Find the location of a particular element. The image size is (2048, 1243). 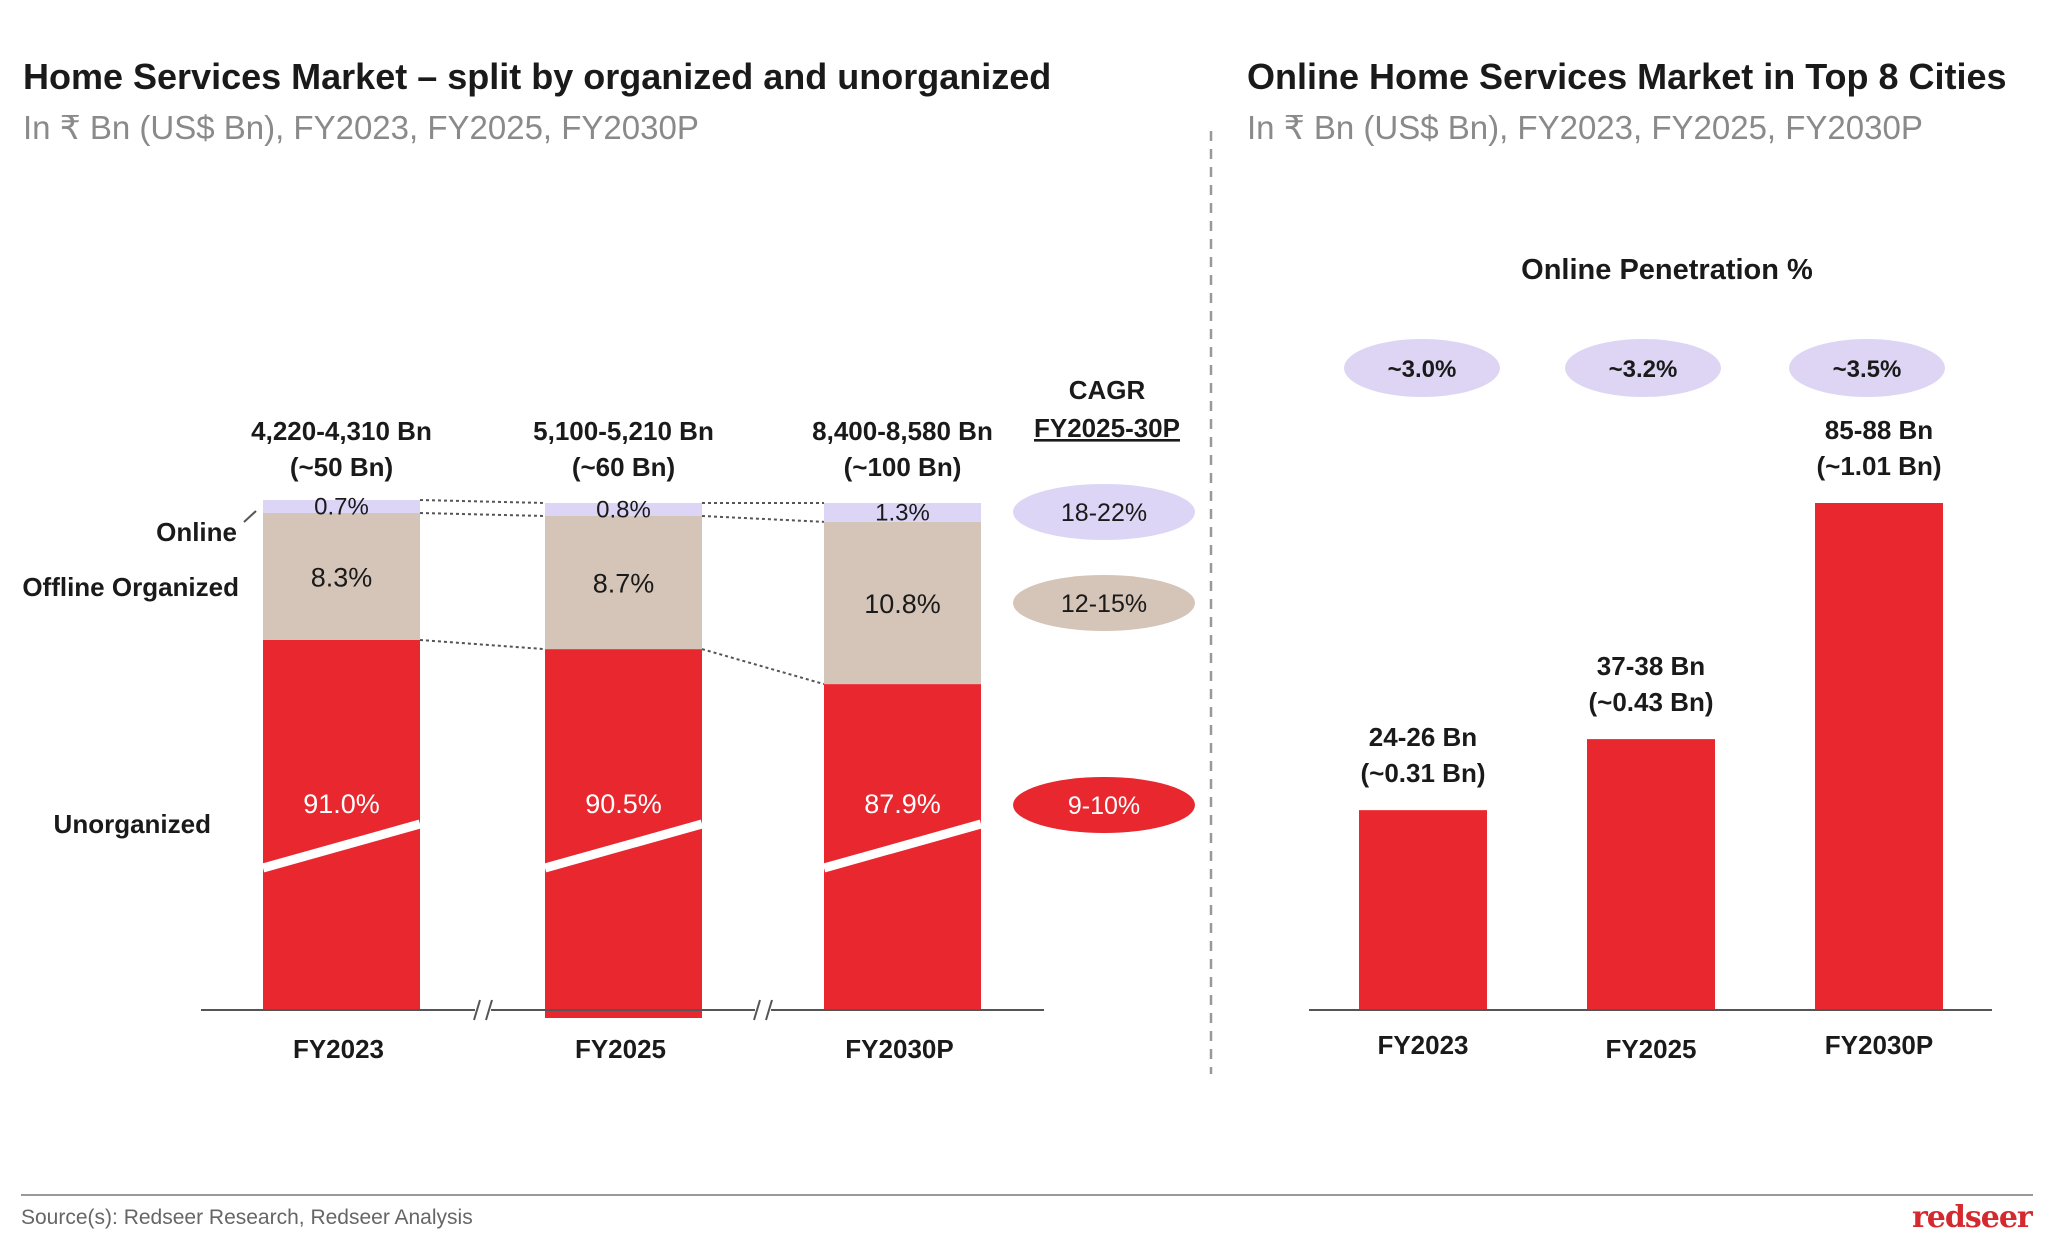

total-usd-label: (~50 Bn) is located at coordinates (341, 467).